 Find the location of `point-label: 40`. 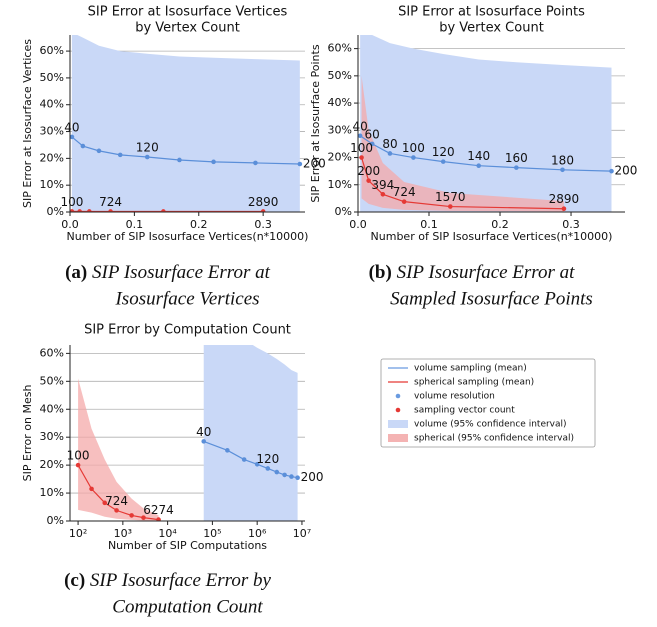

point-label: 40 is located at coordinates (203, 432).